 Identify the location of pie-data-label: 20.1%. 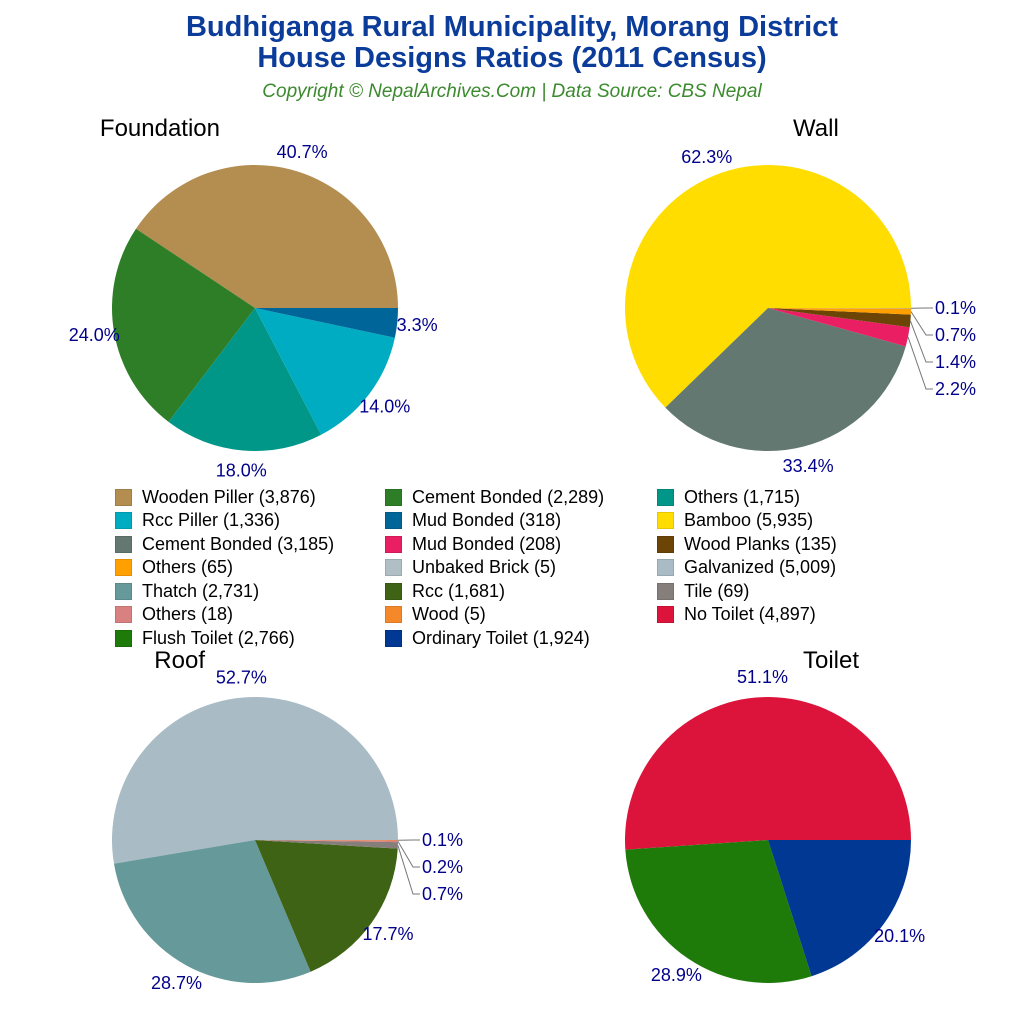
(899, 936).